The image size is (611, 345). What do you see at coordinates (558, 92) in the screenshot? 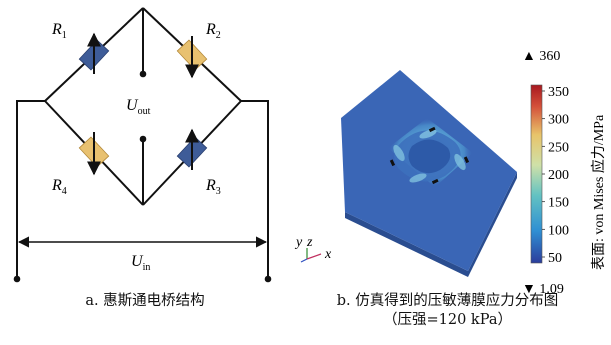
I see `colorbar-tick-label: 350` at bounding box center [558, 92].